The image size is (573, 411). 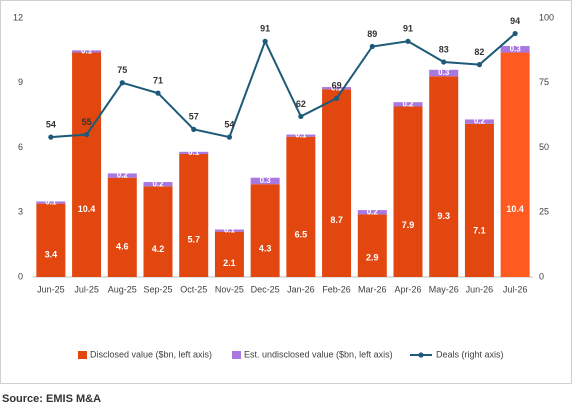 I want to click on deals-label: 83, so click(x=444, y=49).